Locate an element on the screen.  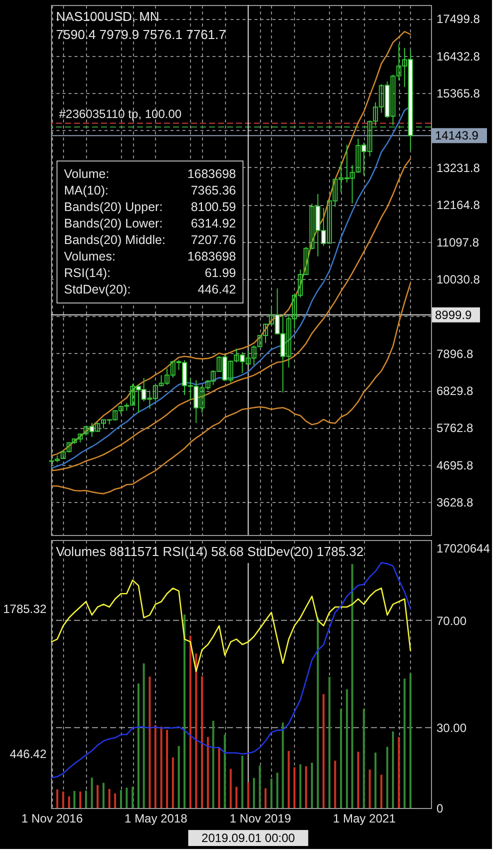
y2-tick-label: 70.00 is located at coordinates (451, 621).